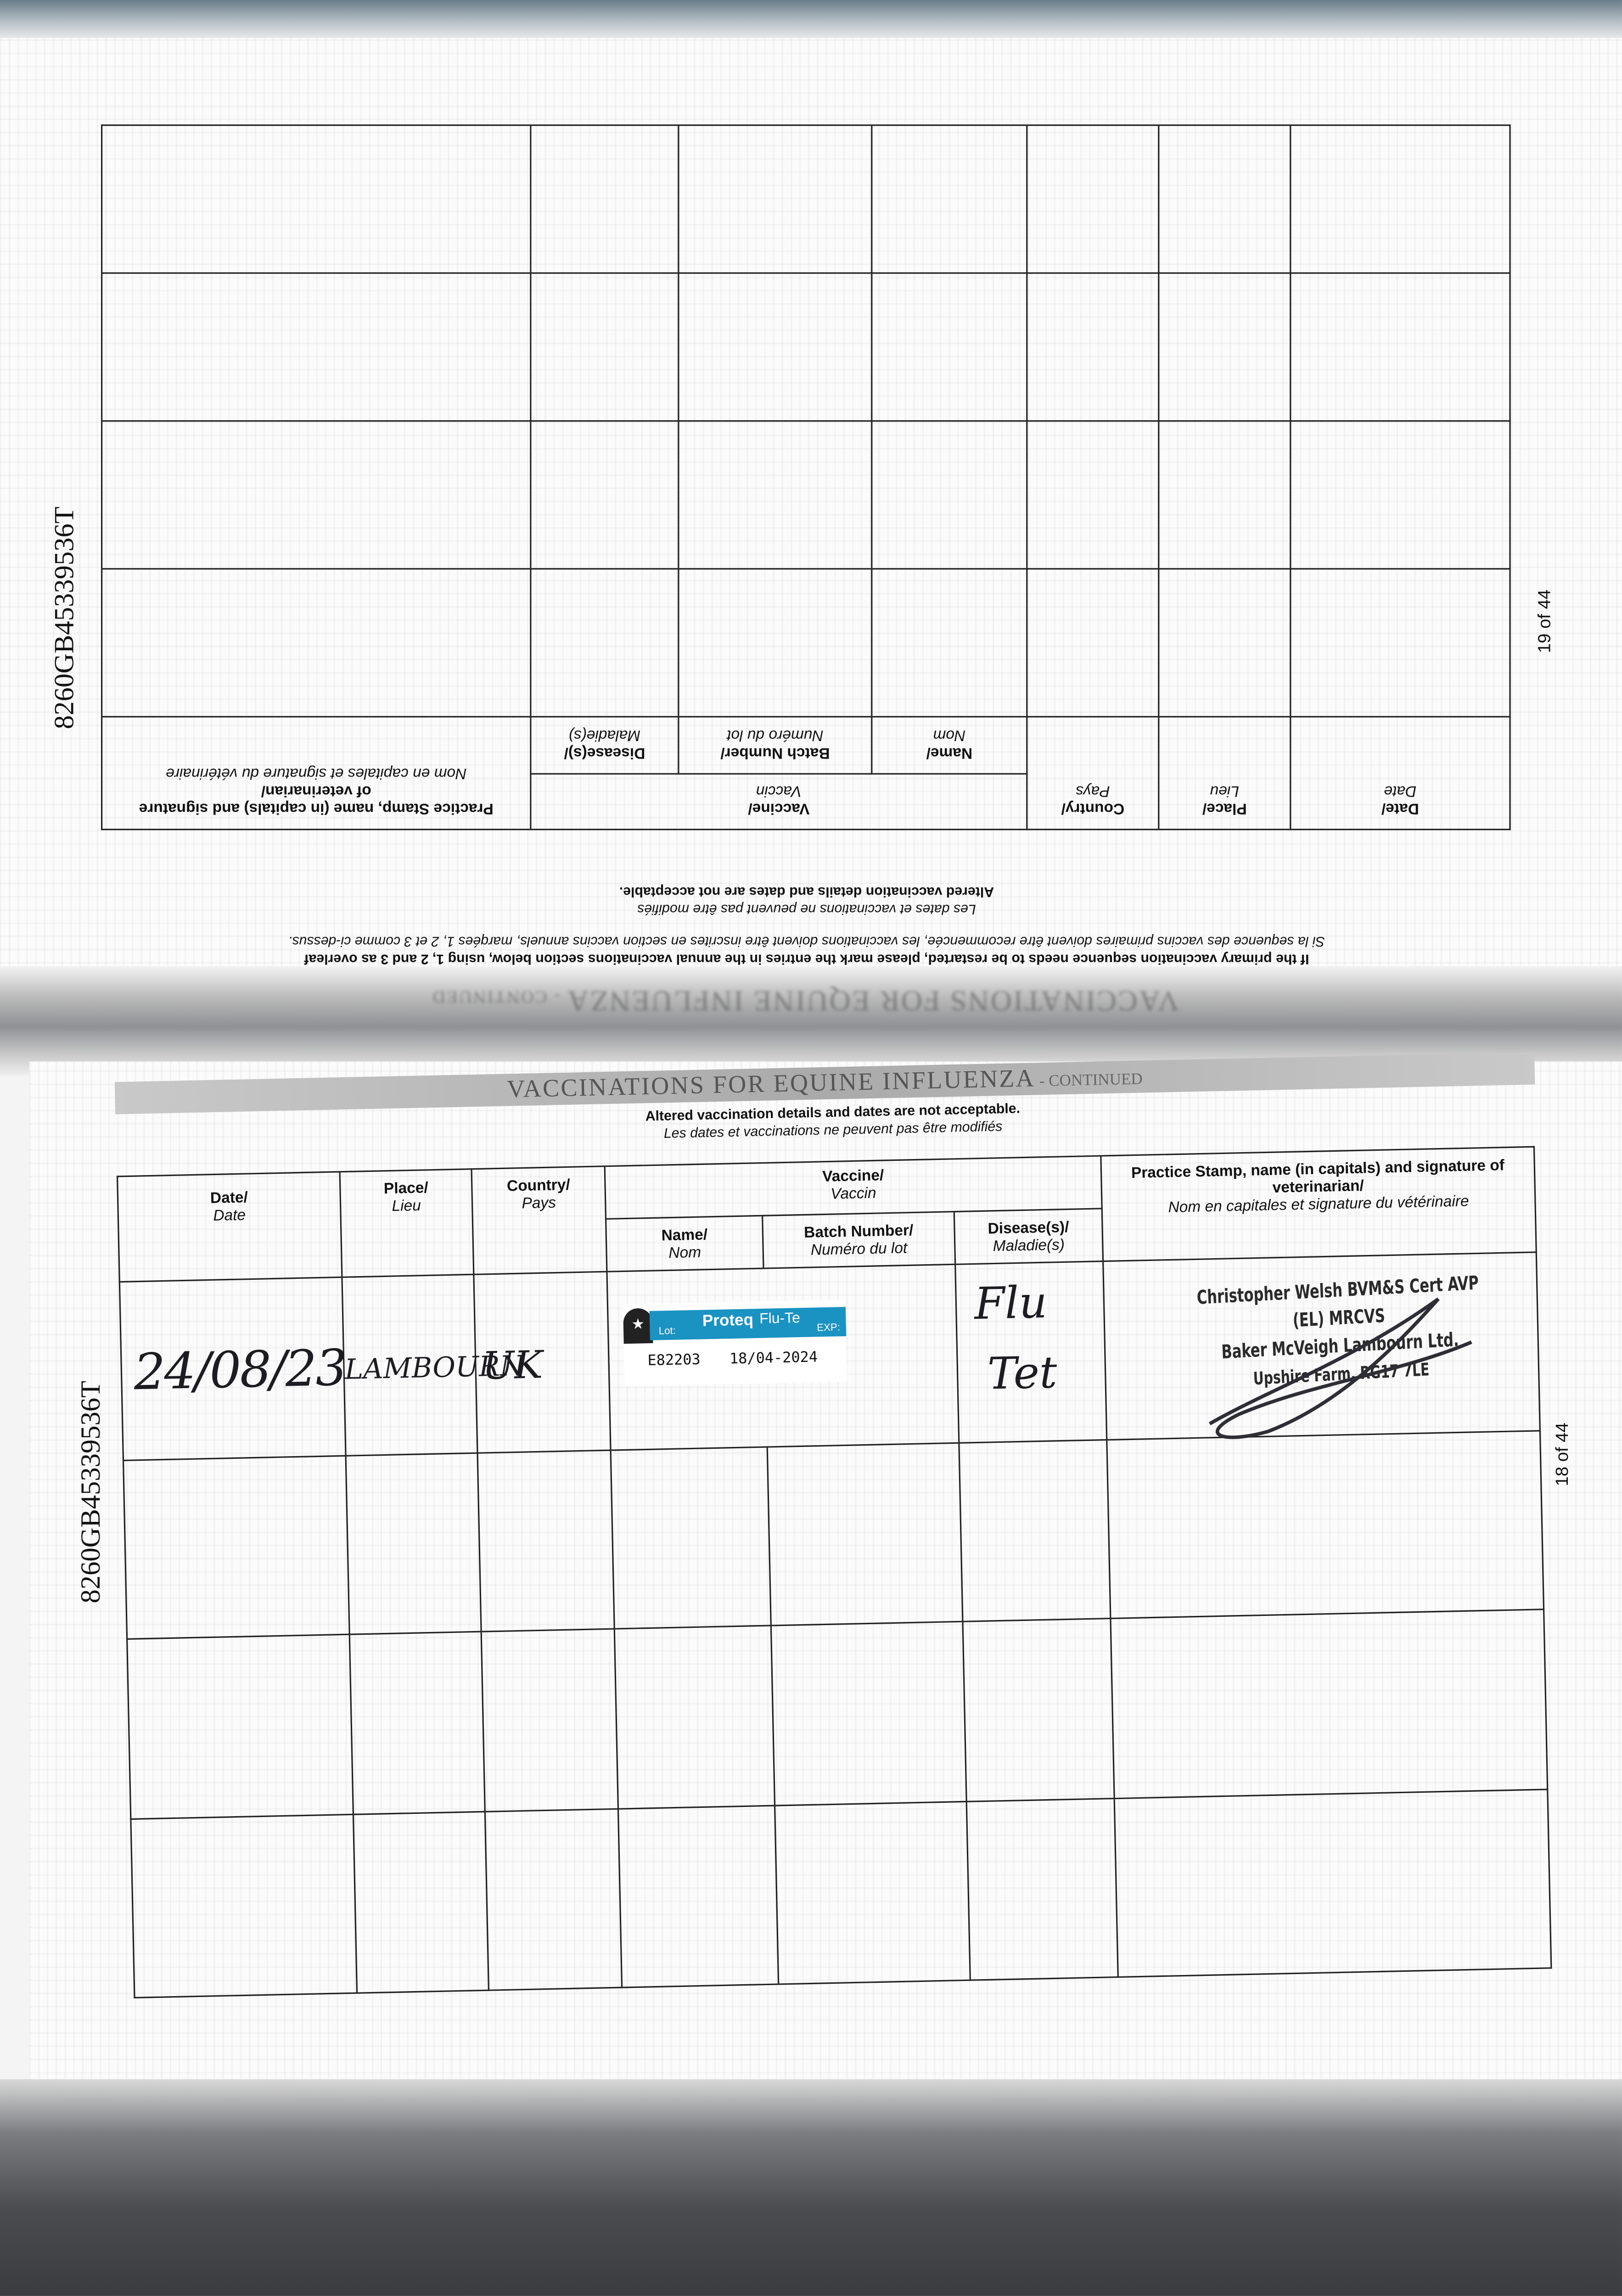 This screenshot has width=1622, height=2296. What do you see at coordinates (1562, 1454) in the screenshot?
I see `page-number-18: 18 of 44` at bounding box center [1562, 1454].